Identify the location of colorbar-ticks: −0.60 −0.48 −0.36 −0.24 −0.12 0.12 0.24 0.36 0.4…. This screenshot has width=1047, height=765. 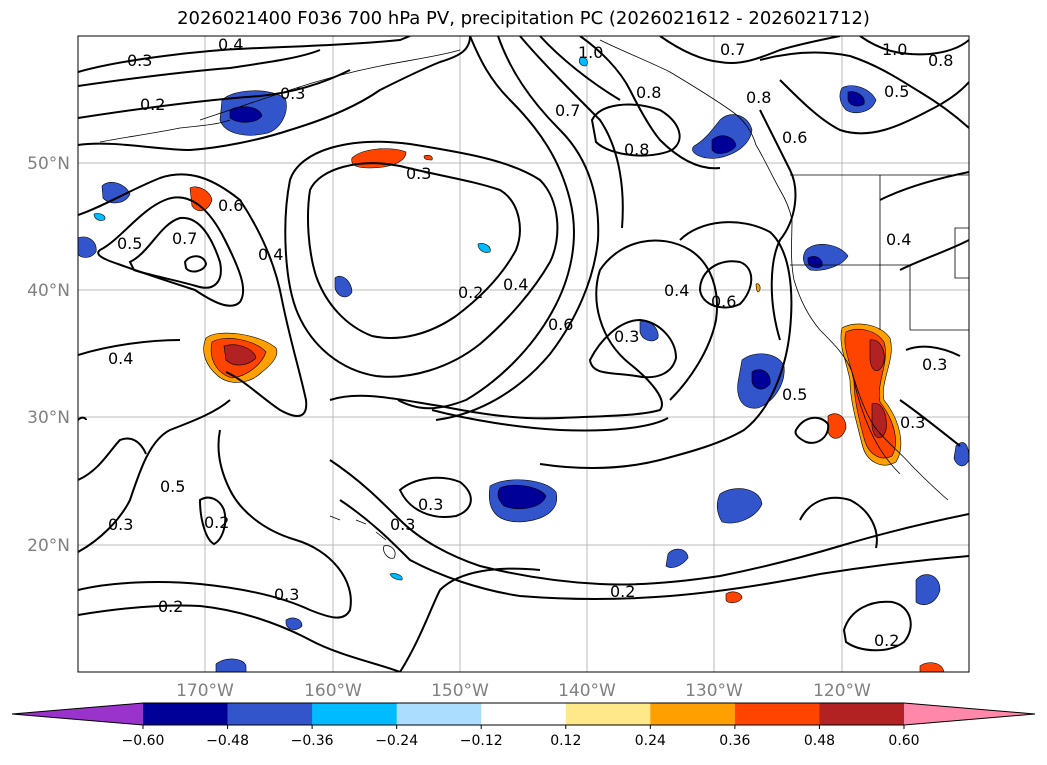
(521, 737).